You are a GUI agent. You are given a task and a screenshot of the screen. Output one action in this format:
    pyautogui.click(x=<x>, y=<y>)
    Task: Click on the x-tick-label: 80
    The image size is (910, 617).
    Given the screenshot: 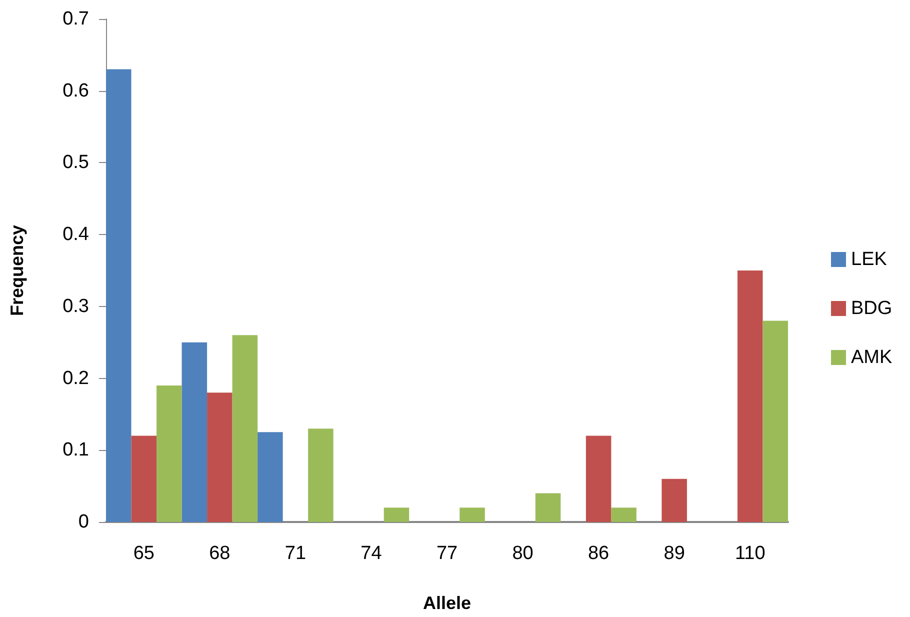 What is the action you would take?
    pyautogui.click(x=523, y=553)
    